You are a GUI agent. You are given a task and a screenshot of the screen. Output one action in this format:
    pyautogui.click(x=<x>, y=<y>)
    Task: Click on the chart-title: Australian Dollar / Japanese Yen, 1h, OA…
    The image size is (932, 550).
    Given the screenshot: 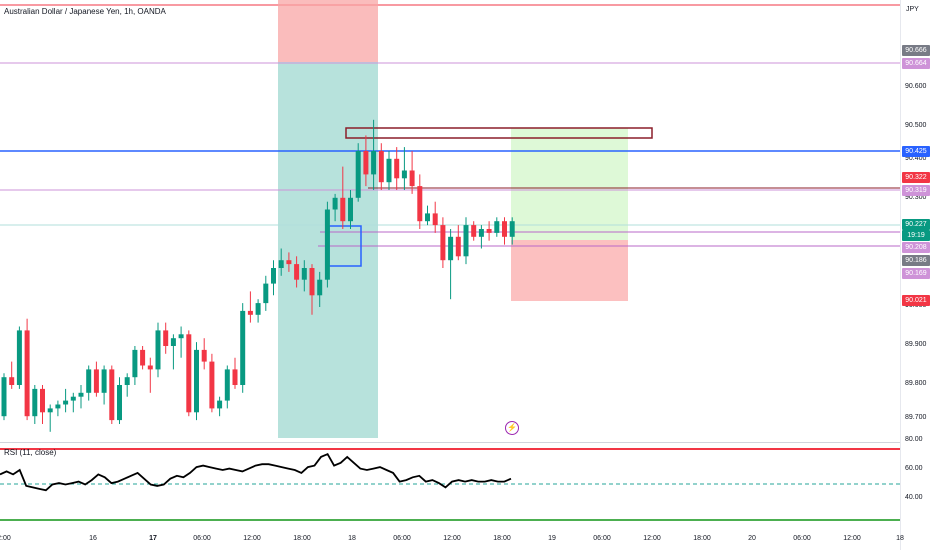 What is the action you would take?
    pyautogui.click(x=85, y=11)
    